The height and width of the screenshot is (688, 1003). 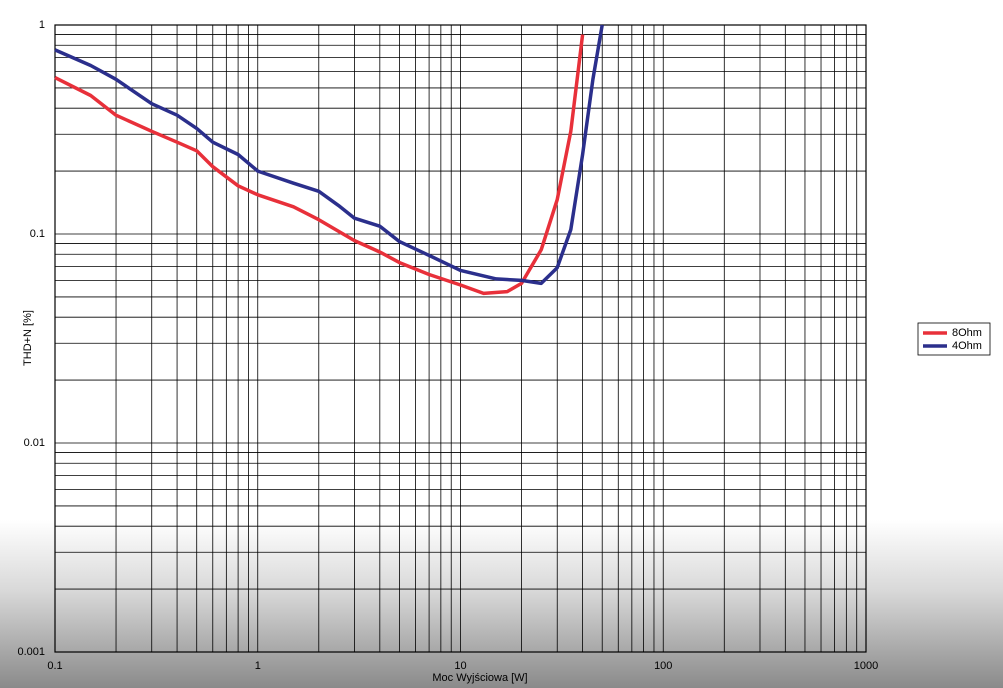 What do you see at coordinates (37, 234) in the screenshot?
I see `y-tick-label: 0.1` at bounding box center [37, 234].